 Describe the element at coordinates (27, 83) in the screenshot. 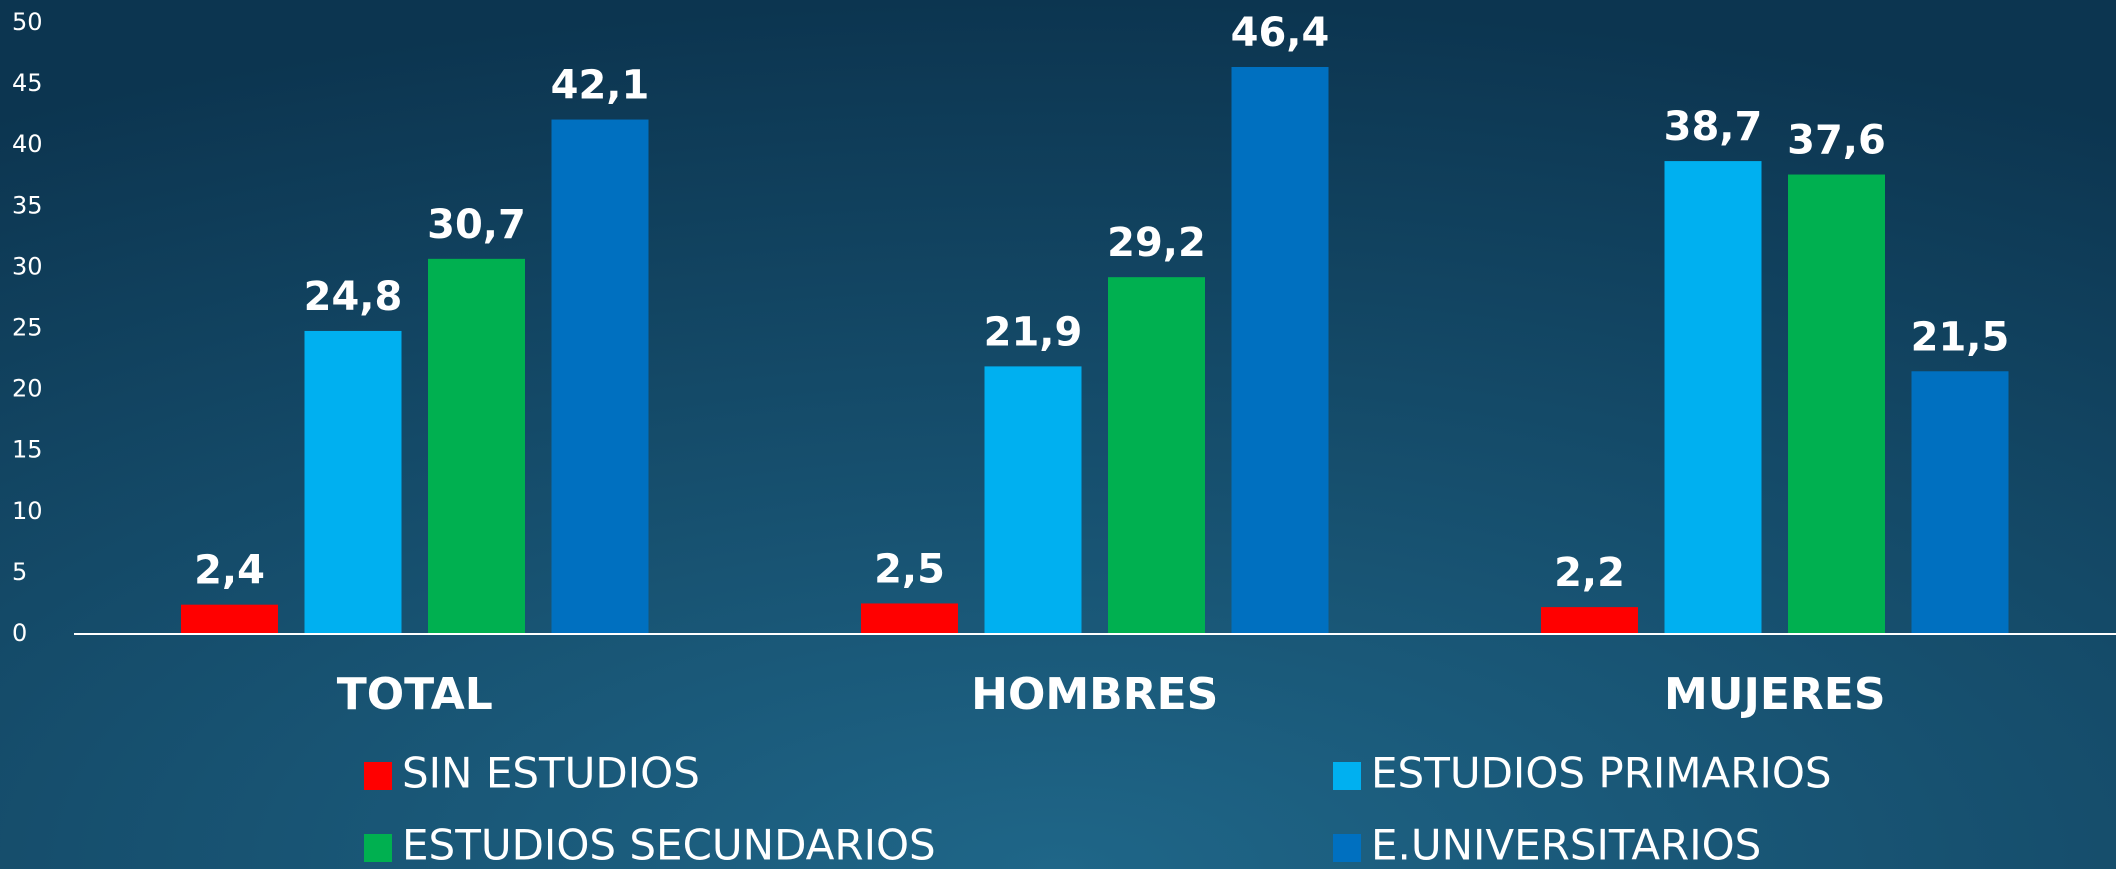

I see `y-tick-label: 45` at that location.